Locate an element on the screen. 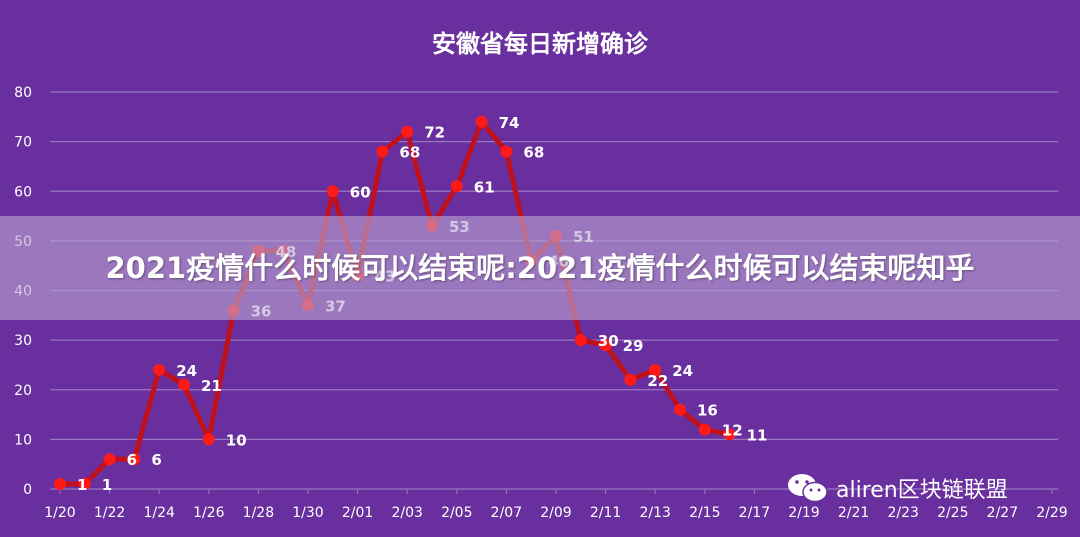  data-label: 74 is located at coordinates (509, 123).